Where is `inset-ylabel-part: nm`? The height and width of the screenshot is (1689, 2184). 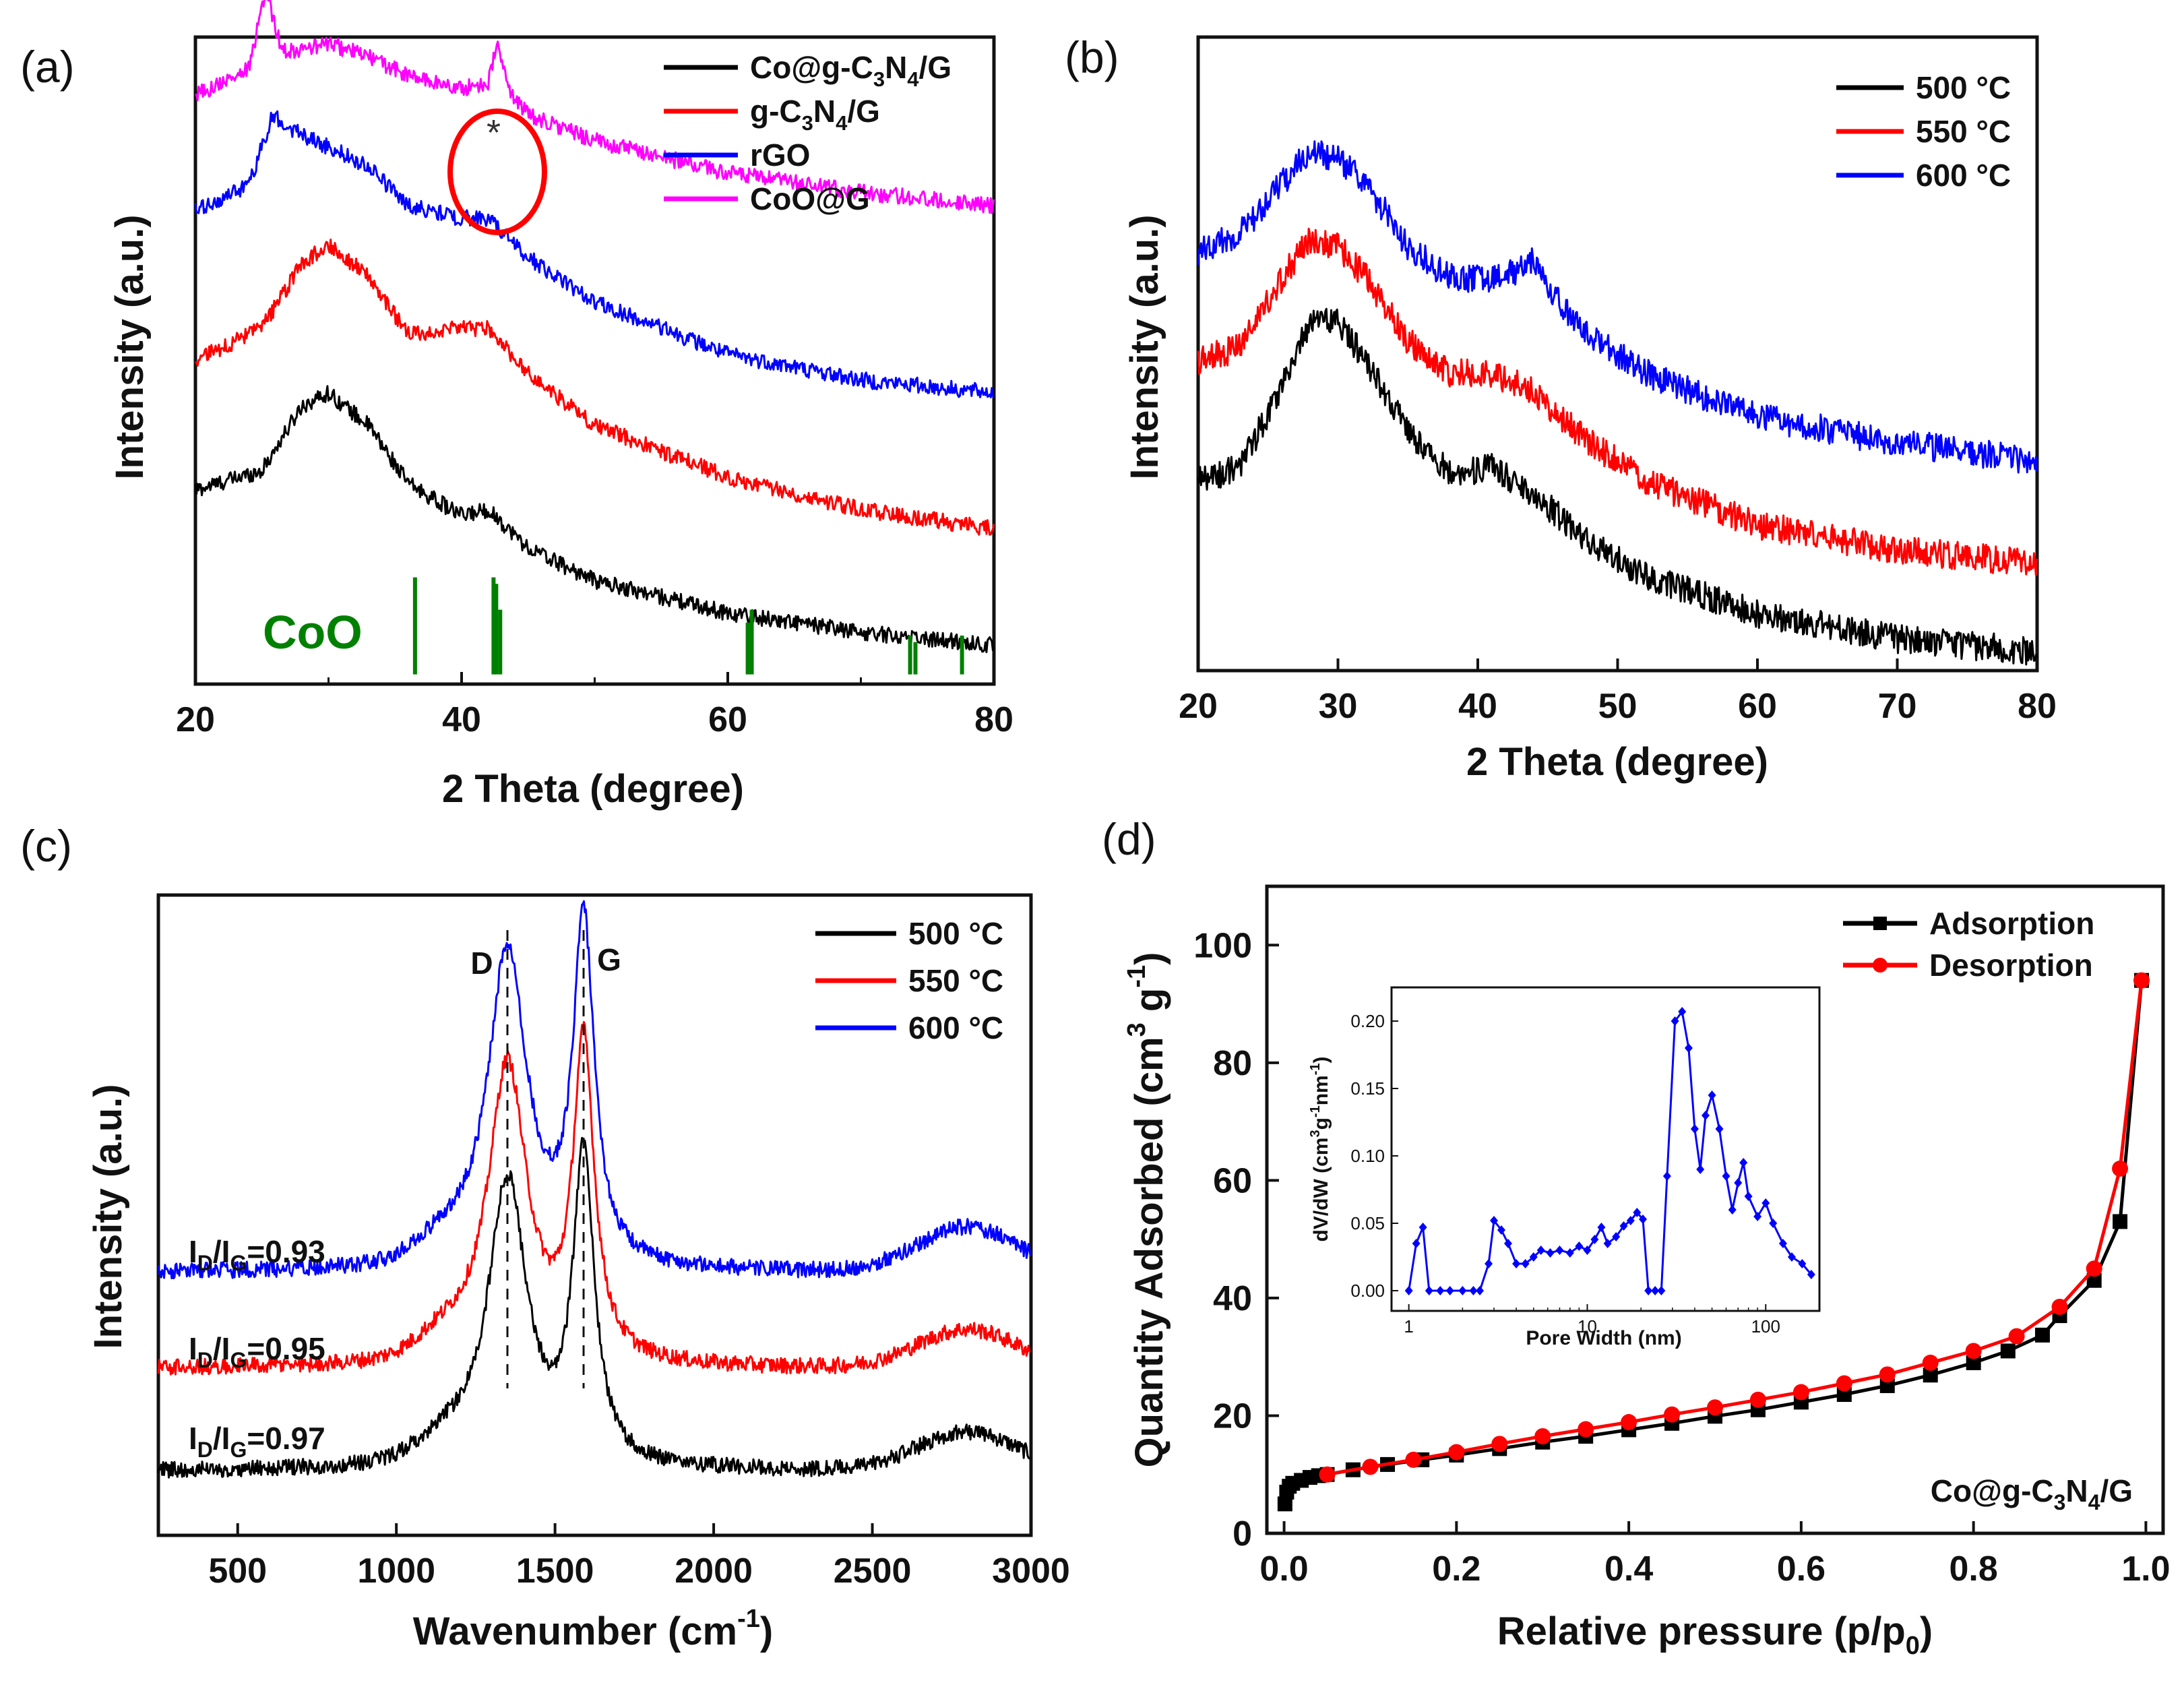 inset-ylabel-part: nm is located at coordinates (1321, 1090).